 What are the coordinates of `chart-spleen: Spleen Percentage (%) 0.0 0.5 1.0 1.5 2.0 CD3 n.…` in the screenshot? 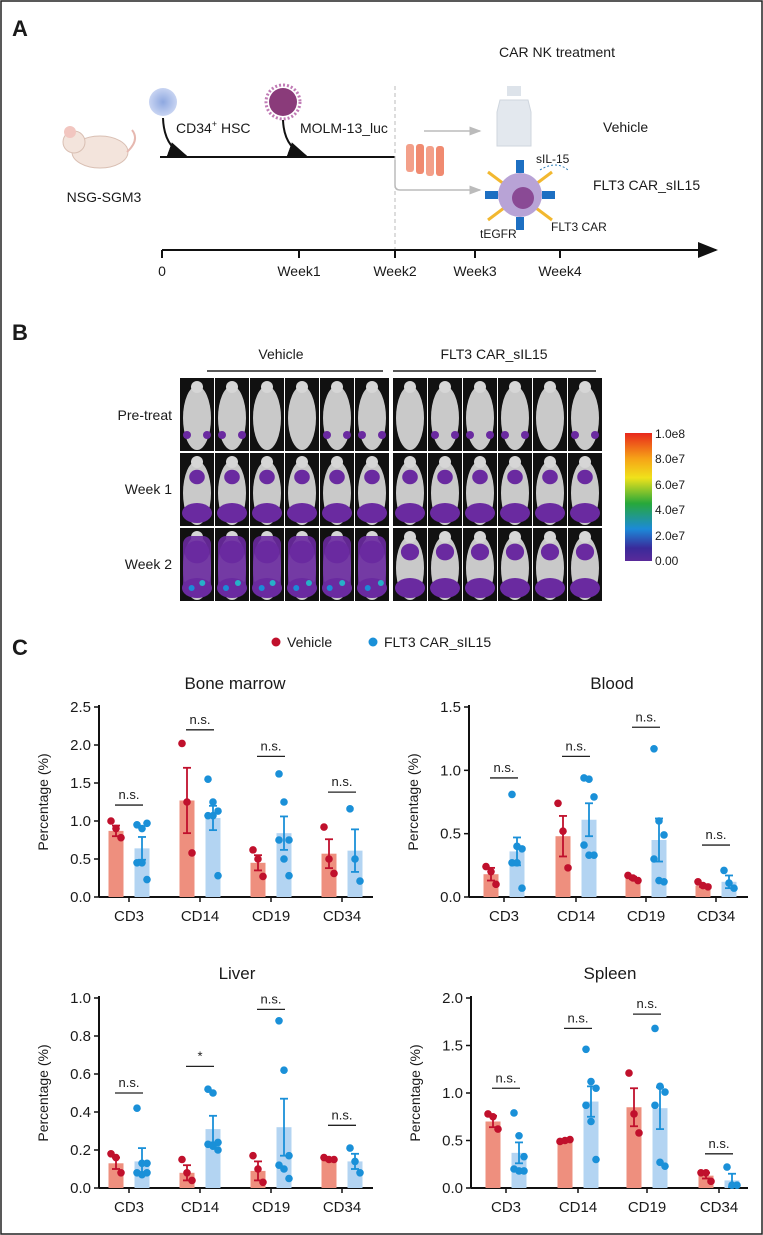 It's located at (577, 1090).